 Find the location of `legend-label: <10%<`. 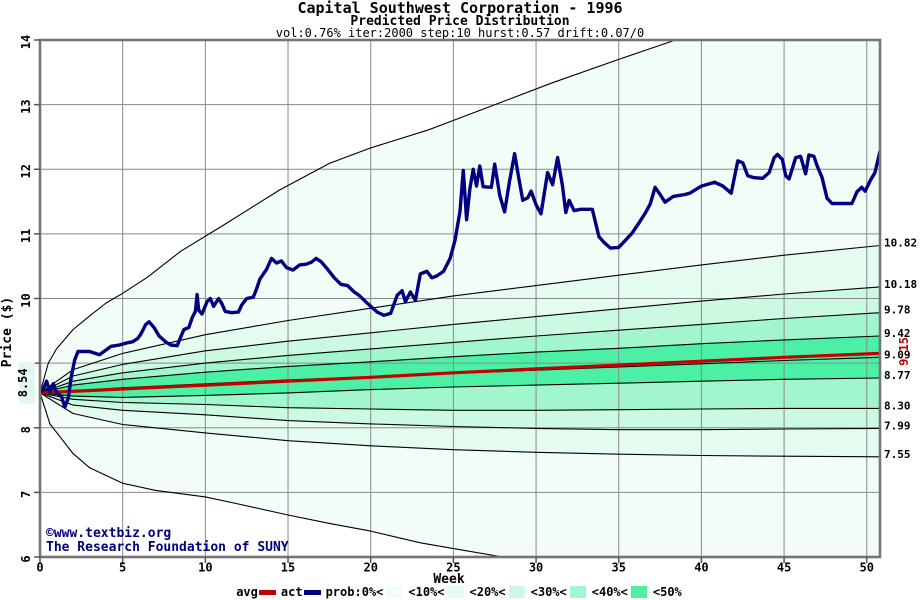

legend-label: <10%< is located at coordinates (426, 592).